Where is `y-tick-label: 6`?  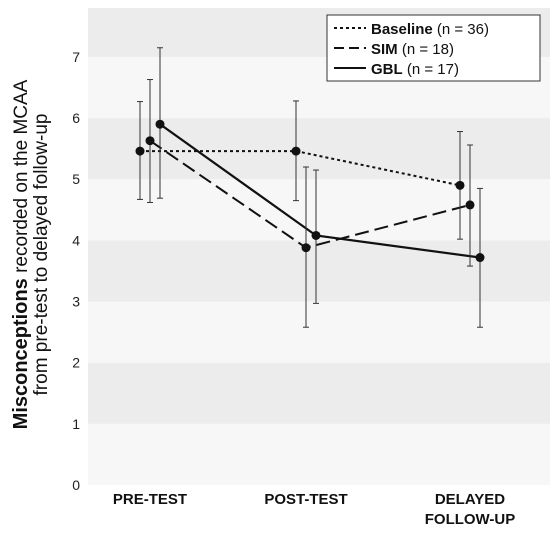 y-tick-label: 6 is located at coordinates (76, 118).